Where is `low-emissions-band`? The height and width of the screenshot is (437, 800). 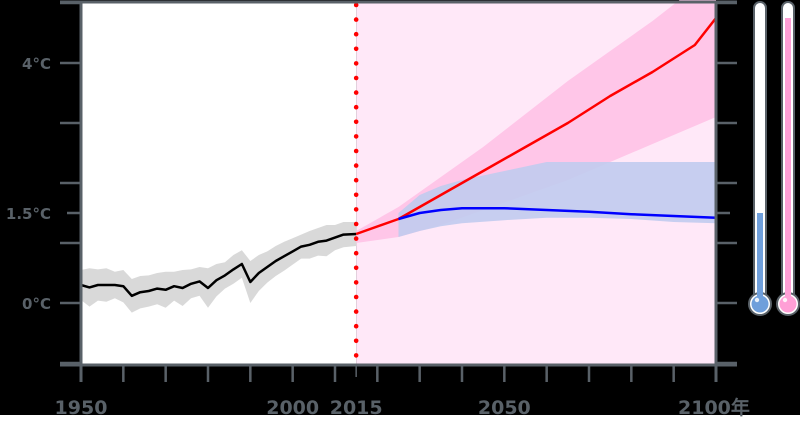
low-emissions-band is located at coordinates (557, 199).